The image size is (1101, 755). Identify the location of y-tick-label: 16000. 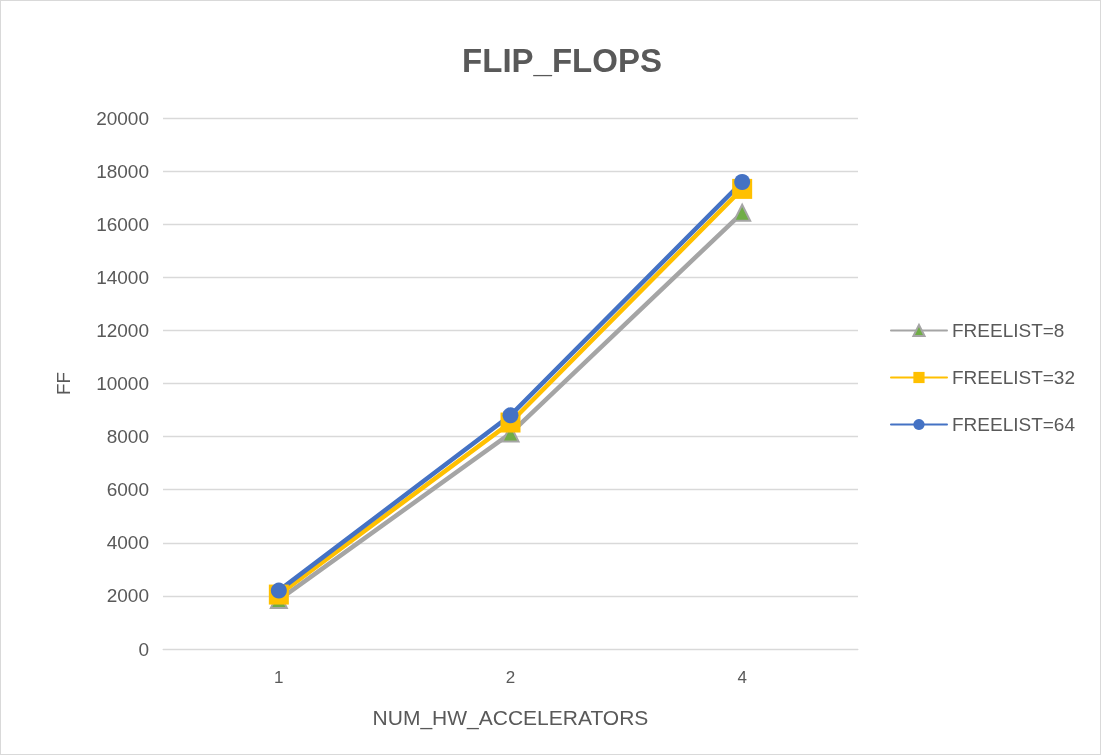
(122, 224).